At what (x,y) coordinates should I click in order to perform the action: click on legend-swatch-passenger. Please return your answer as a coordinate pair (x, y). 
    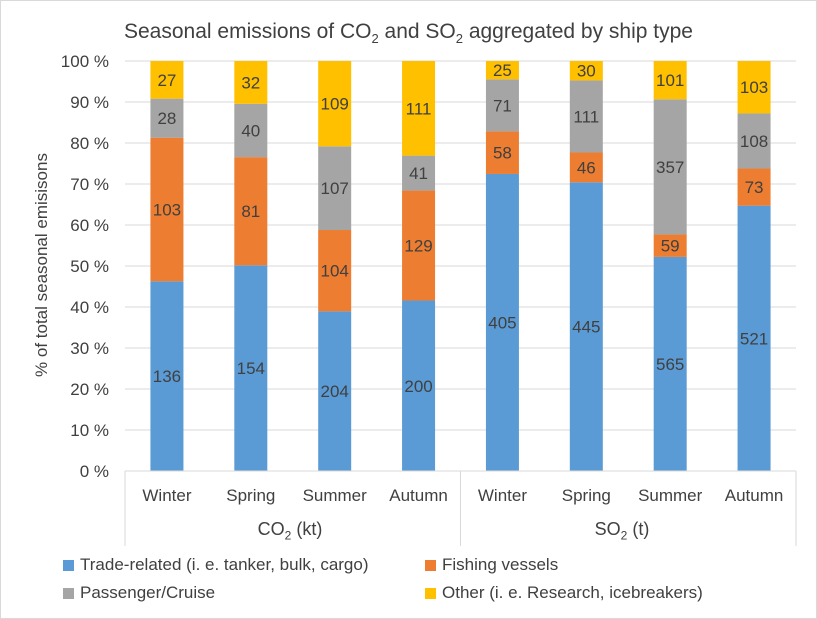
    Looking at the image, I should click on (68, 593).